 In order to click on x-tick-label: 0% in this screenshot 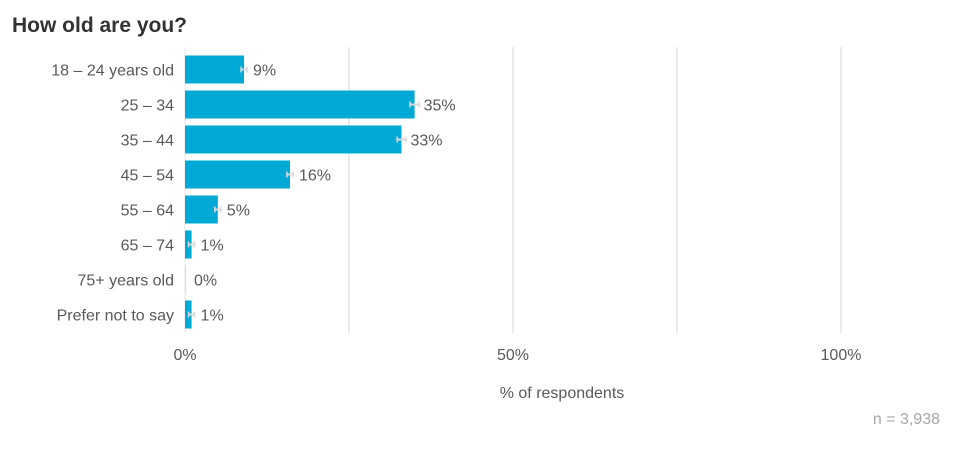, I will do `click(184, 355)`.